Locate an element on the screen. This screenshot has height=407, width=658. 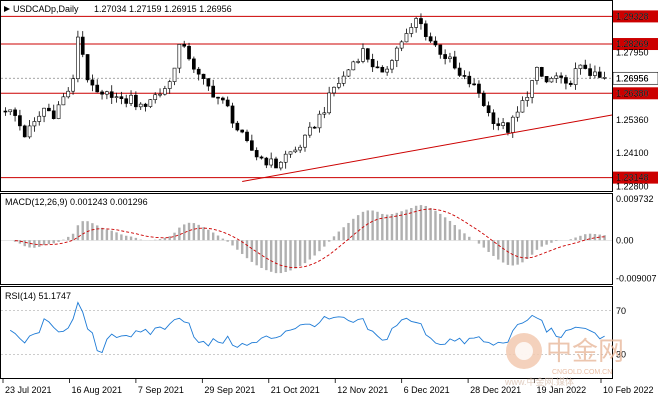
price-tick-label: 1.24100 is located at coordinates (632, 153).